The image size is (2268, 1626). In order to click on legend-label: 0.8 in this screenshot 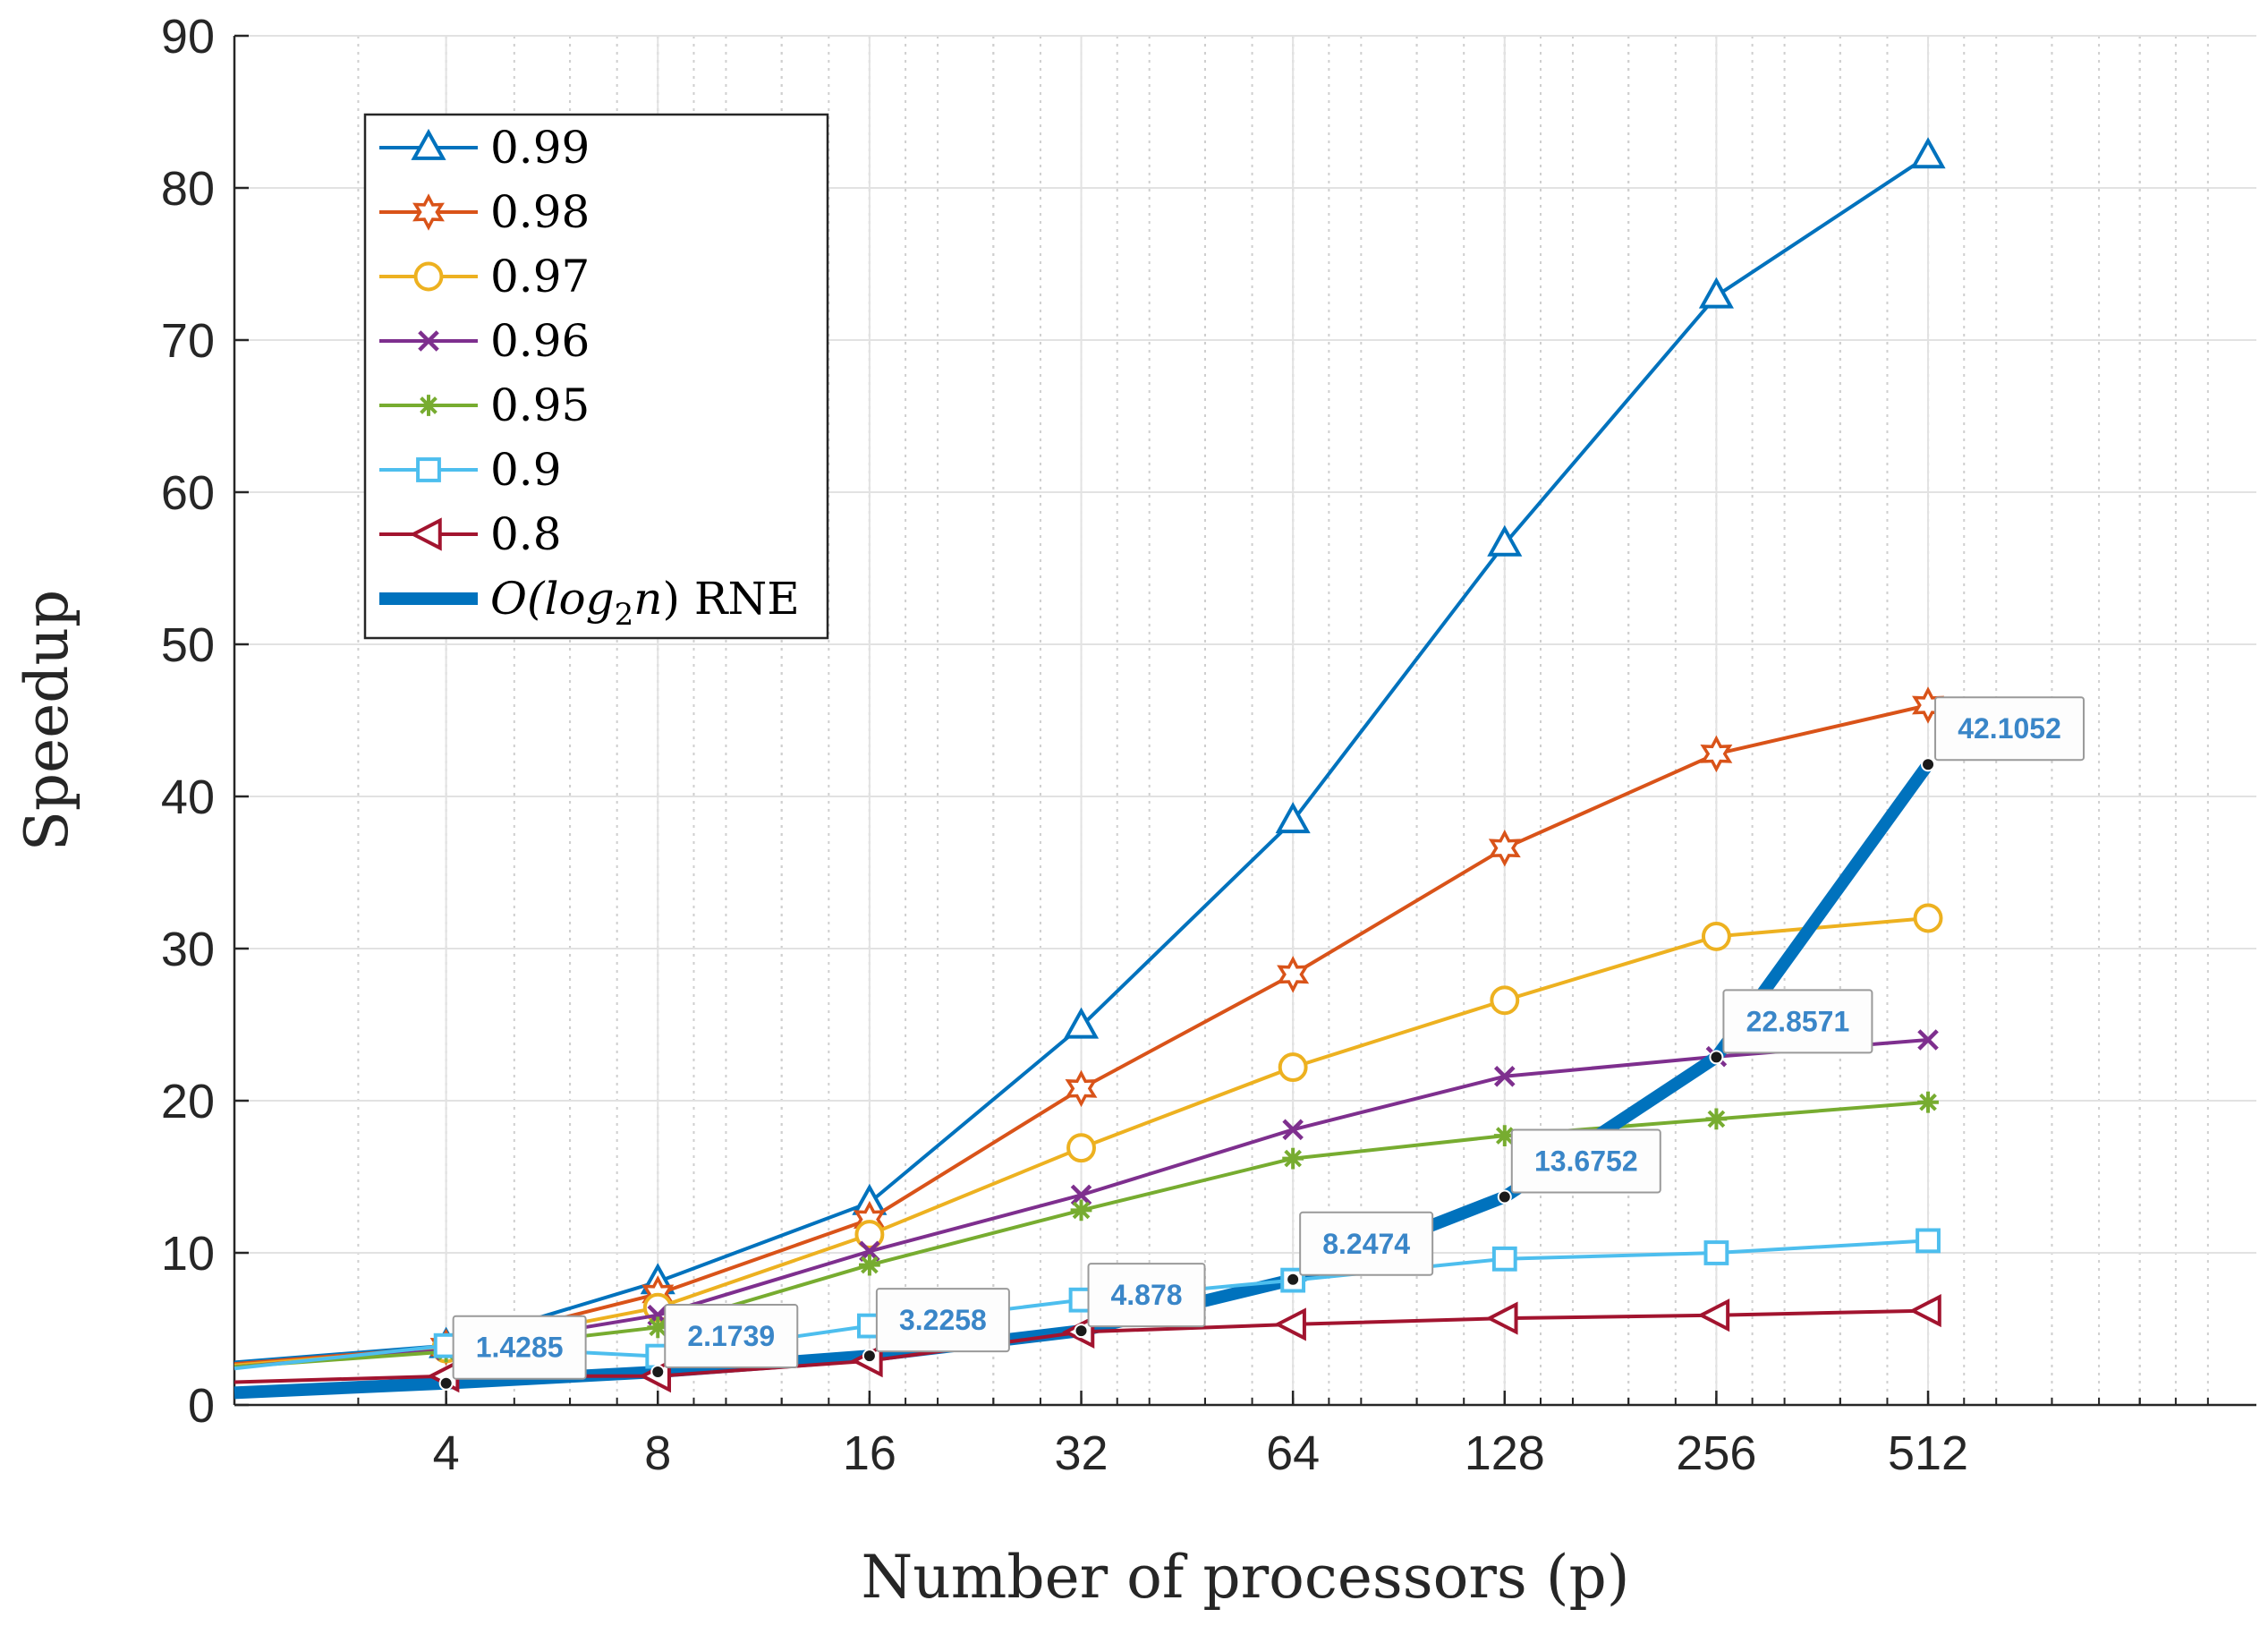, I will do `click(526, 534)`.